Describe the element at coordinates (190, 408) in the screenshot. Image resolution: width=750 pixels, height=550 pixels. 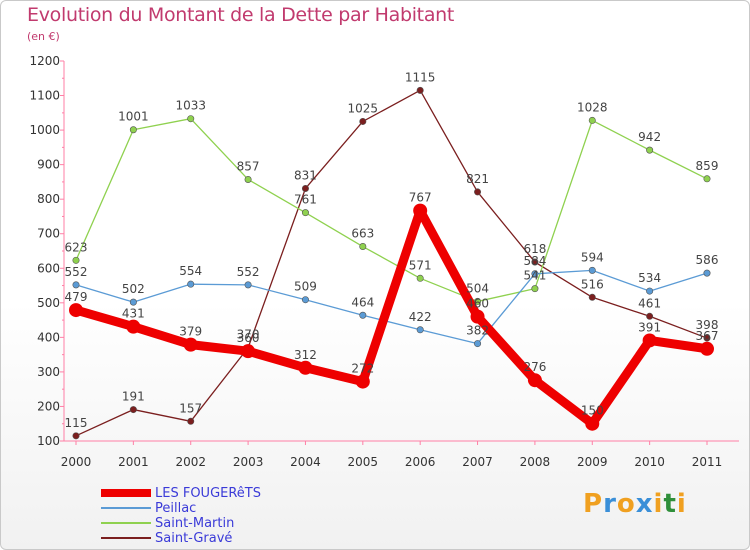
I see `data-label: 157` at that location.